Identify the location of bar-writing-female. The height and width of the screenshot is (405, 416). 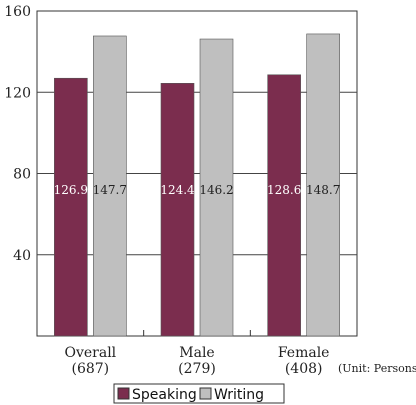
(323, 185).